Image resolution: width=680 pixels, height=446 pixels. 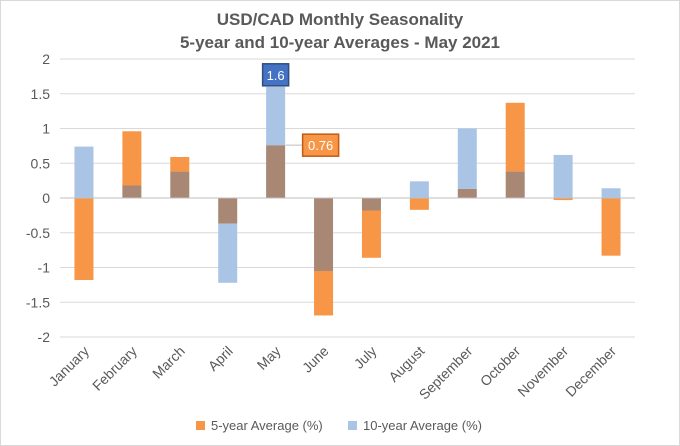 I want to click on chart-title: USD/CAD Monthly Seasonality, so click(x=340, y=19).